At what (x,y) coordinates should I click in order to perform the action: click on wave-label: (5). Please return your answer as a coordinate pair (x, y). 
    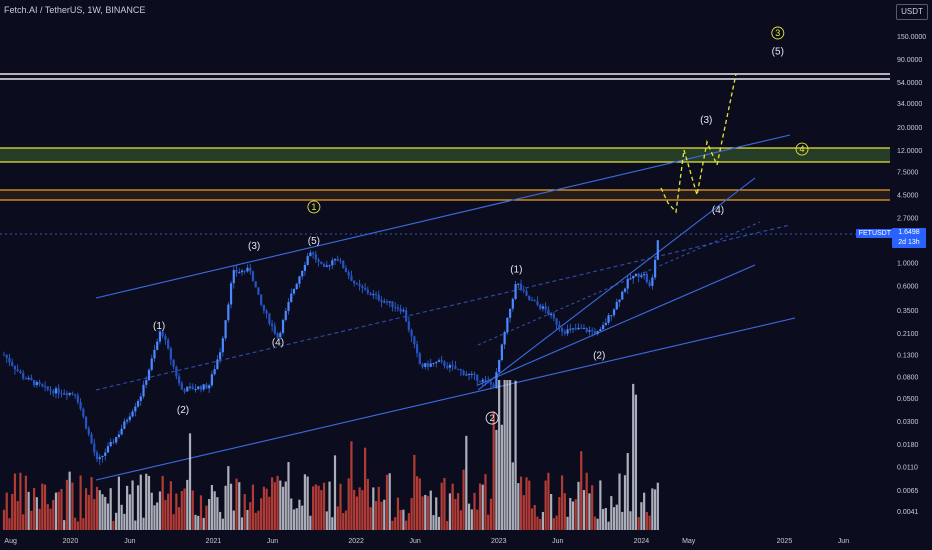
    Looking at the image, I should click on (314, 241).